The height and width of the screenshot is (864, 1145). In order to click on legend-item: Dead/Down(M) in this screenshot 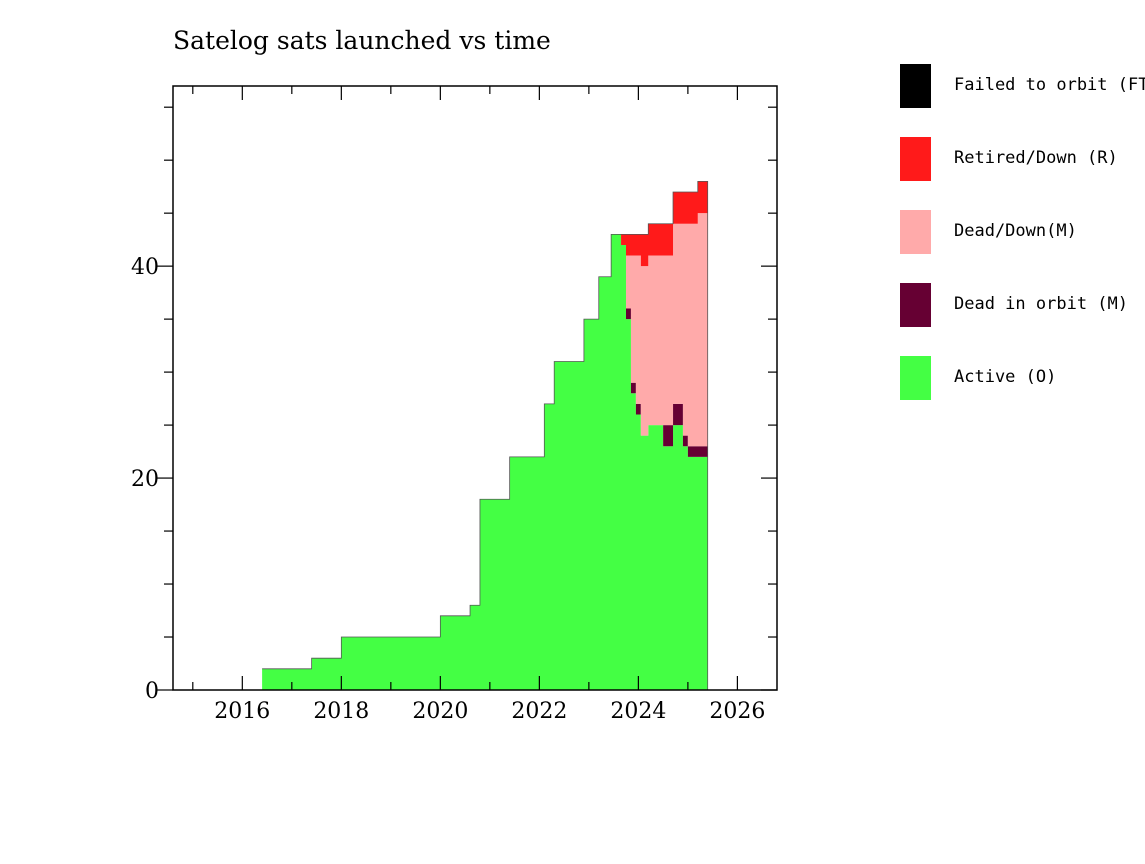, I will do `click(1022, 246)`.